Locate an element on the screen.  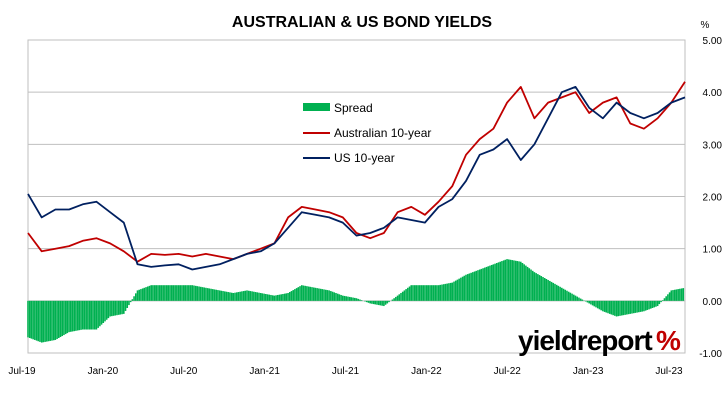
x-tick-label: Jul-21 is located at coordinates (346, 371).